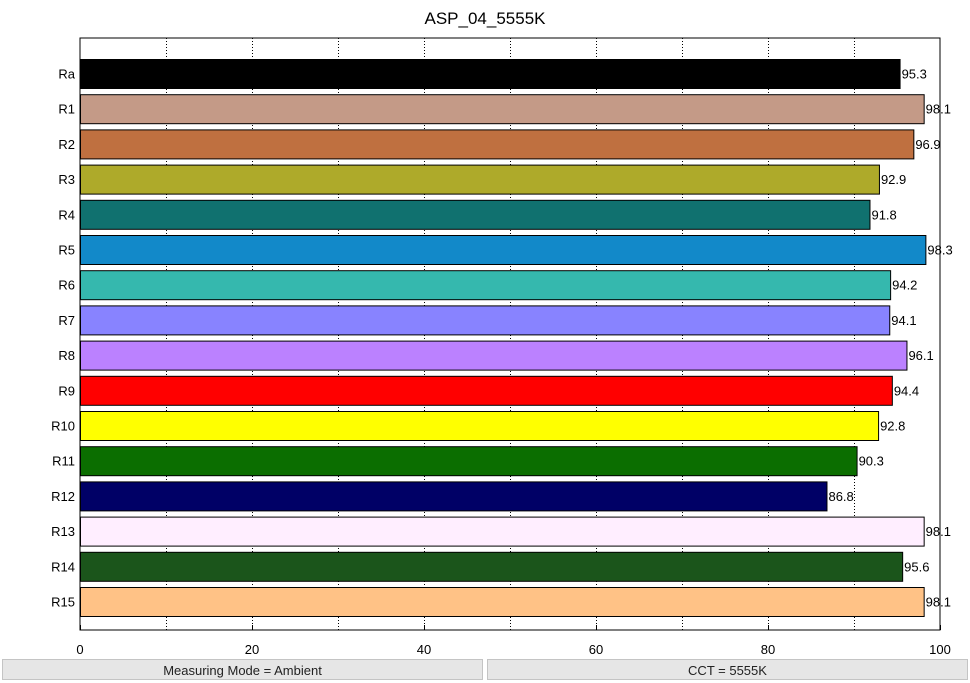 The image size is (970, 683). What do you see at coordinates (596, 649) in the screenshot?
I see `x-tick-label: 60` at bounding box center [596, 649].